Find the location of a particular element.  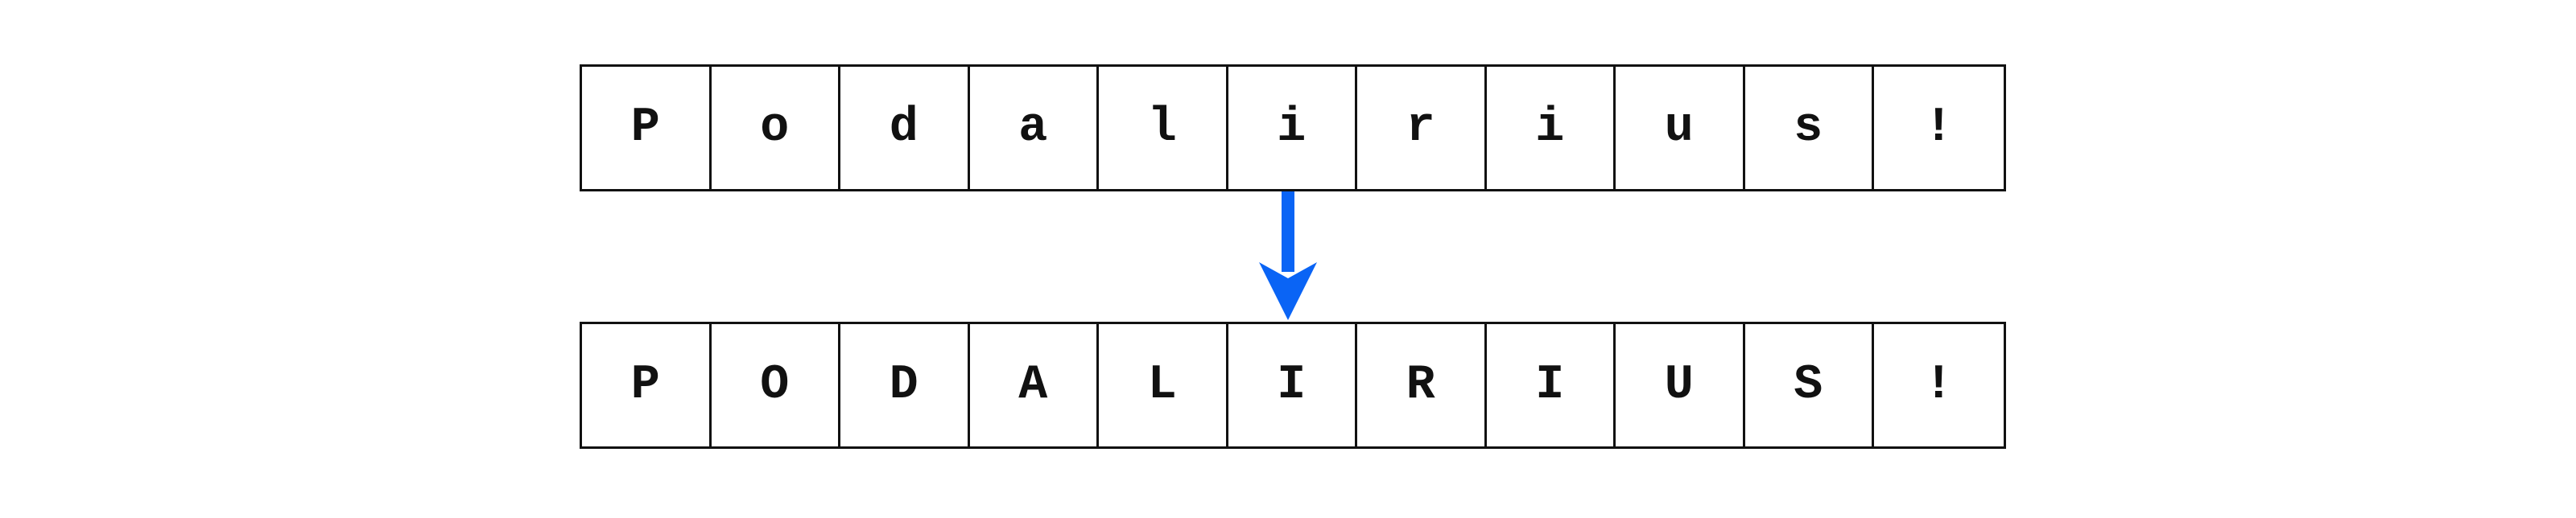

output-char-cell: R is located at coordinates (1422, 385).